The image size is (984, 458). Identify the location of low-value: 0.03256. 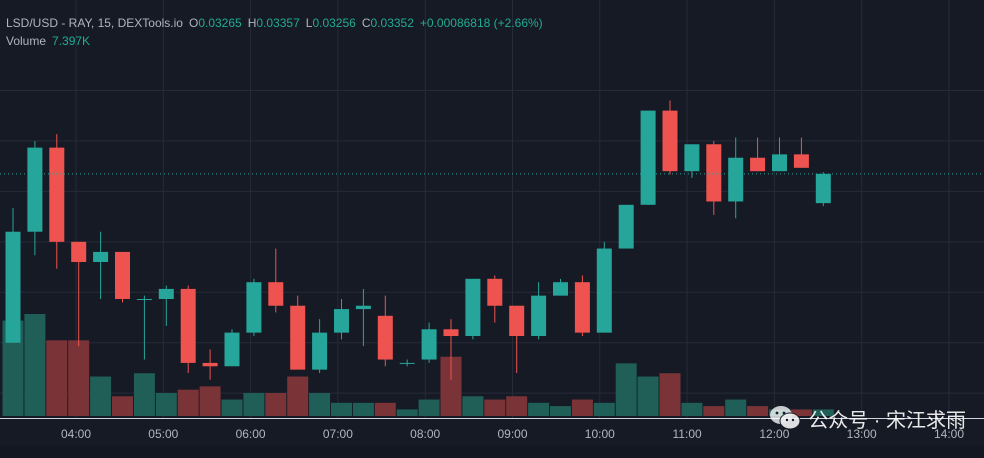
(334, 23).